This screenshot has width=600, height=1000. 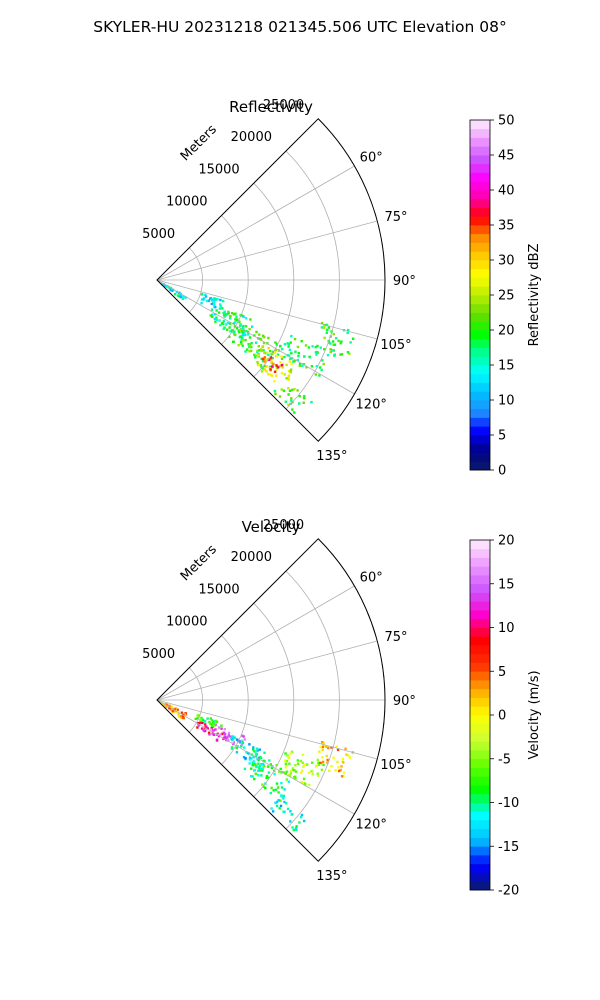 What do you see at coordinates (506, 401) in the screenshot?
I see `colorbar-tick-label: 10` at bounding box center [506, 401].